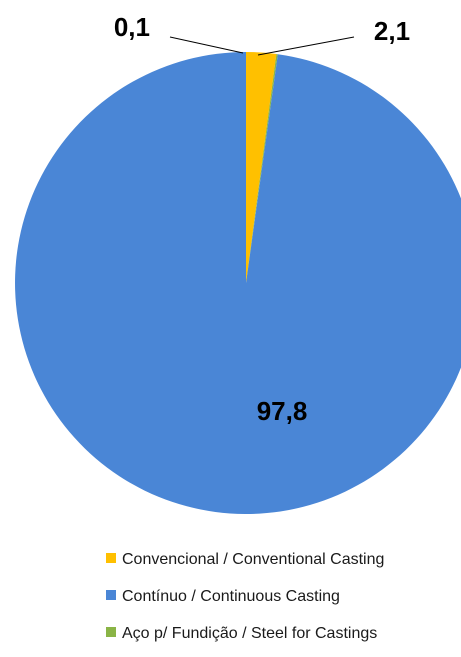 This screenshot has height=657, width=461. I want to click on legend-swatch-continuo-continuous-casting, so click(111, 595).